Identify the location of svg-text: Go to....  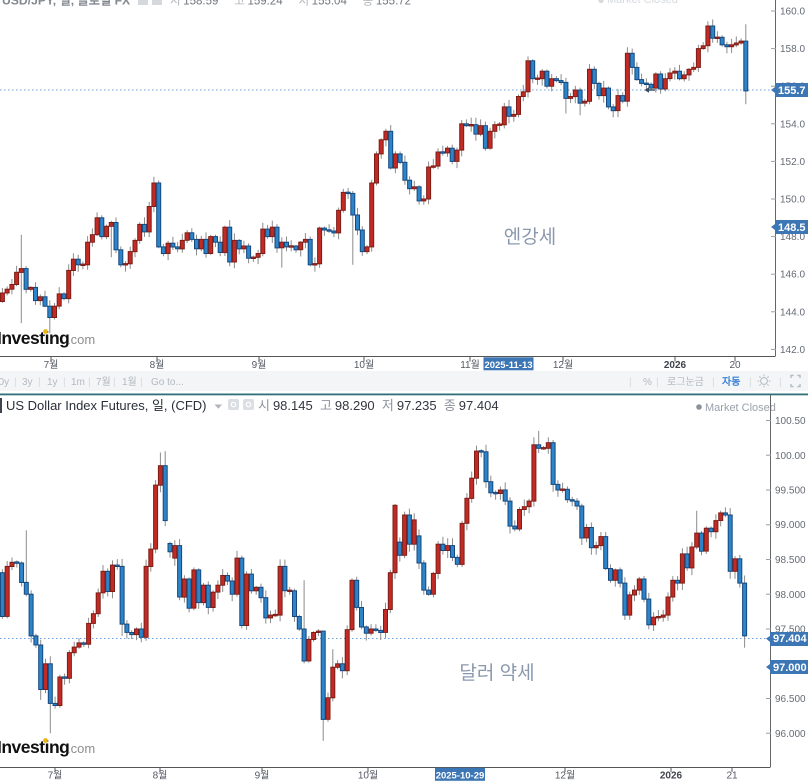
(167, 382).